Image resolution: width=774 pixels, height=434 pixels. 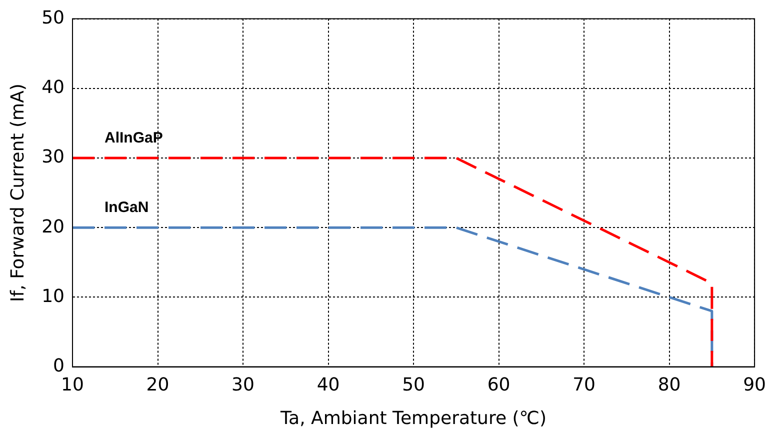 I want to click on x-tick-label: 20, so click(x=158, y=385).